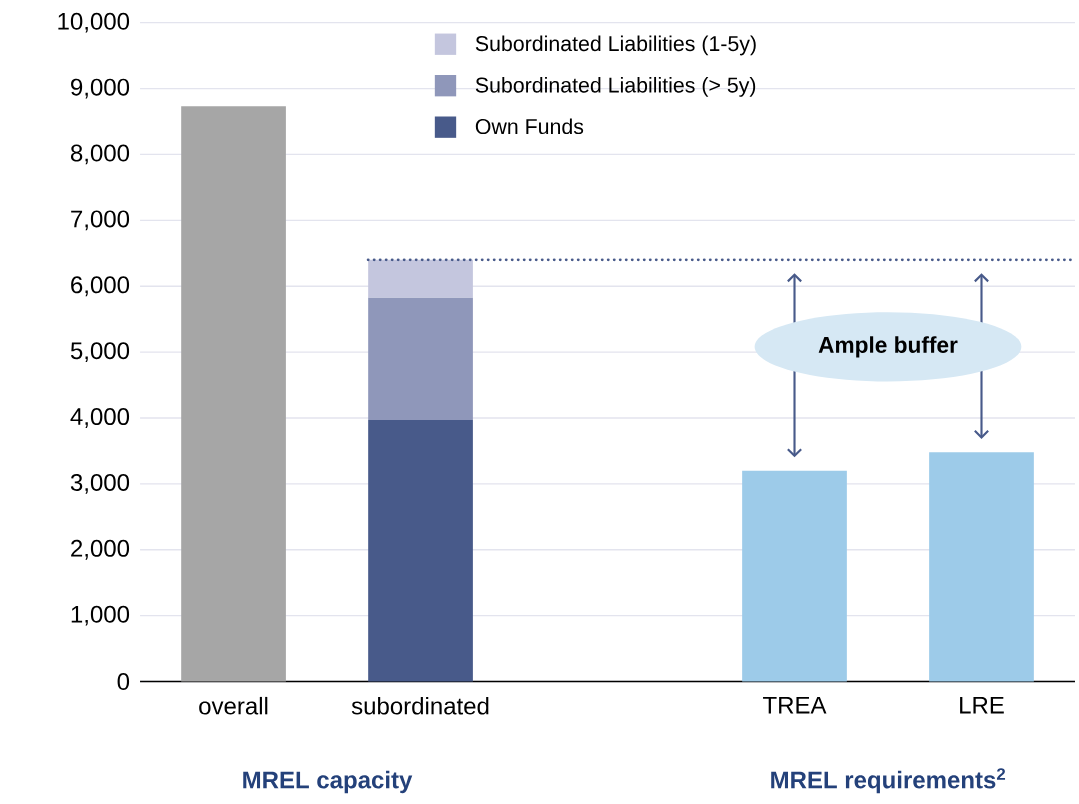 This screenshot has width=1079, height=804. What do you see at coordinates (100, 615) in the screenshot?
I see `y-tick-label: 1,000` at bounding box center [100, 615].